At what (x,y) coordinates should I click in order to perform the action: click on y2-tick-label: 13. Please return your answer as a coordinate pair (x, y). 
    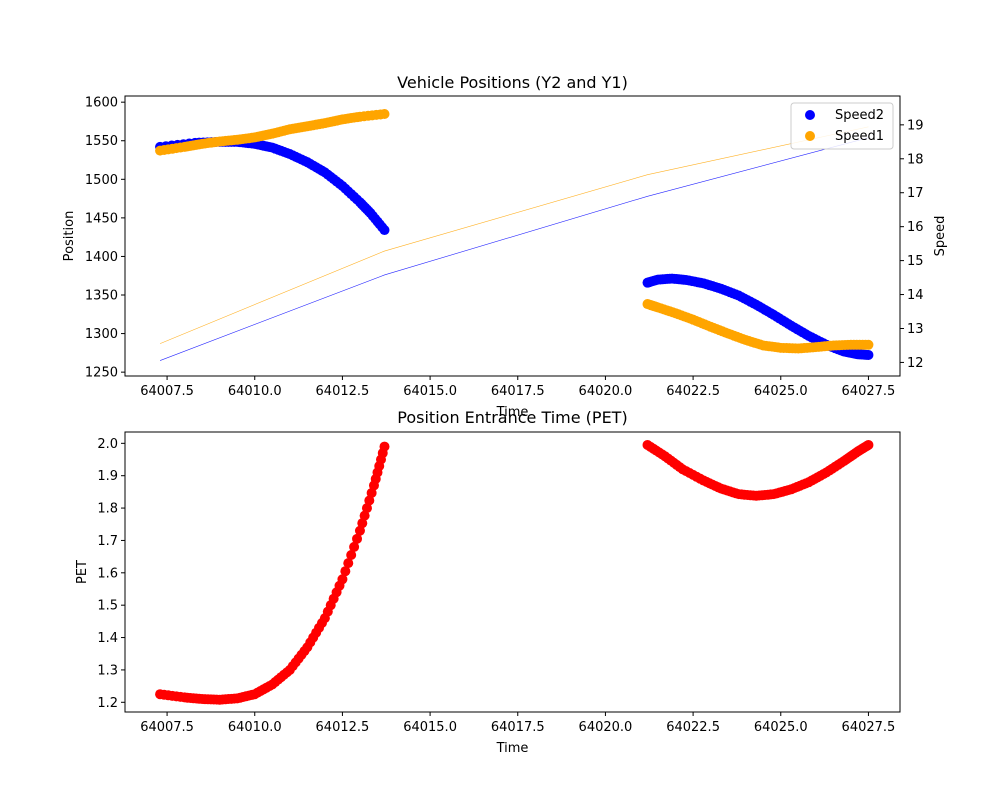
    Looking at the image, I should click on (915, 329).